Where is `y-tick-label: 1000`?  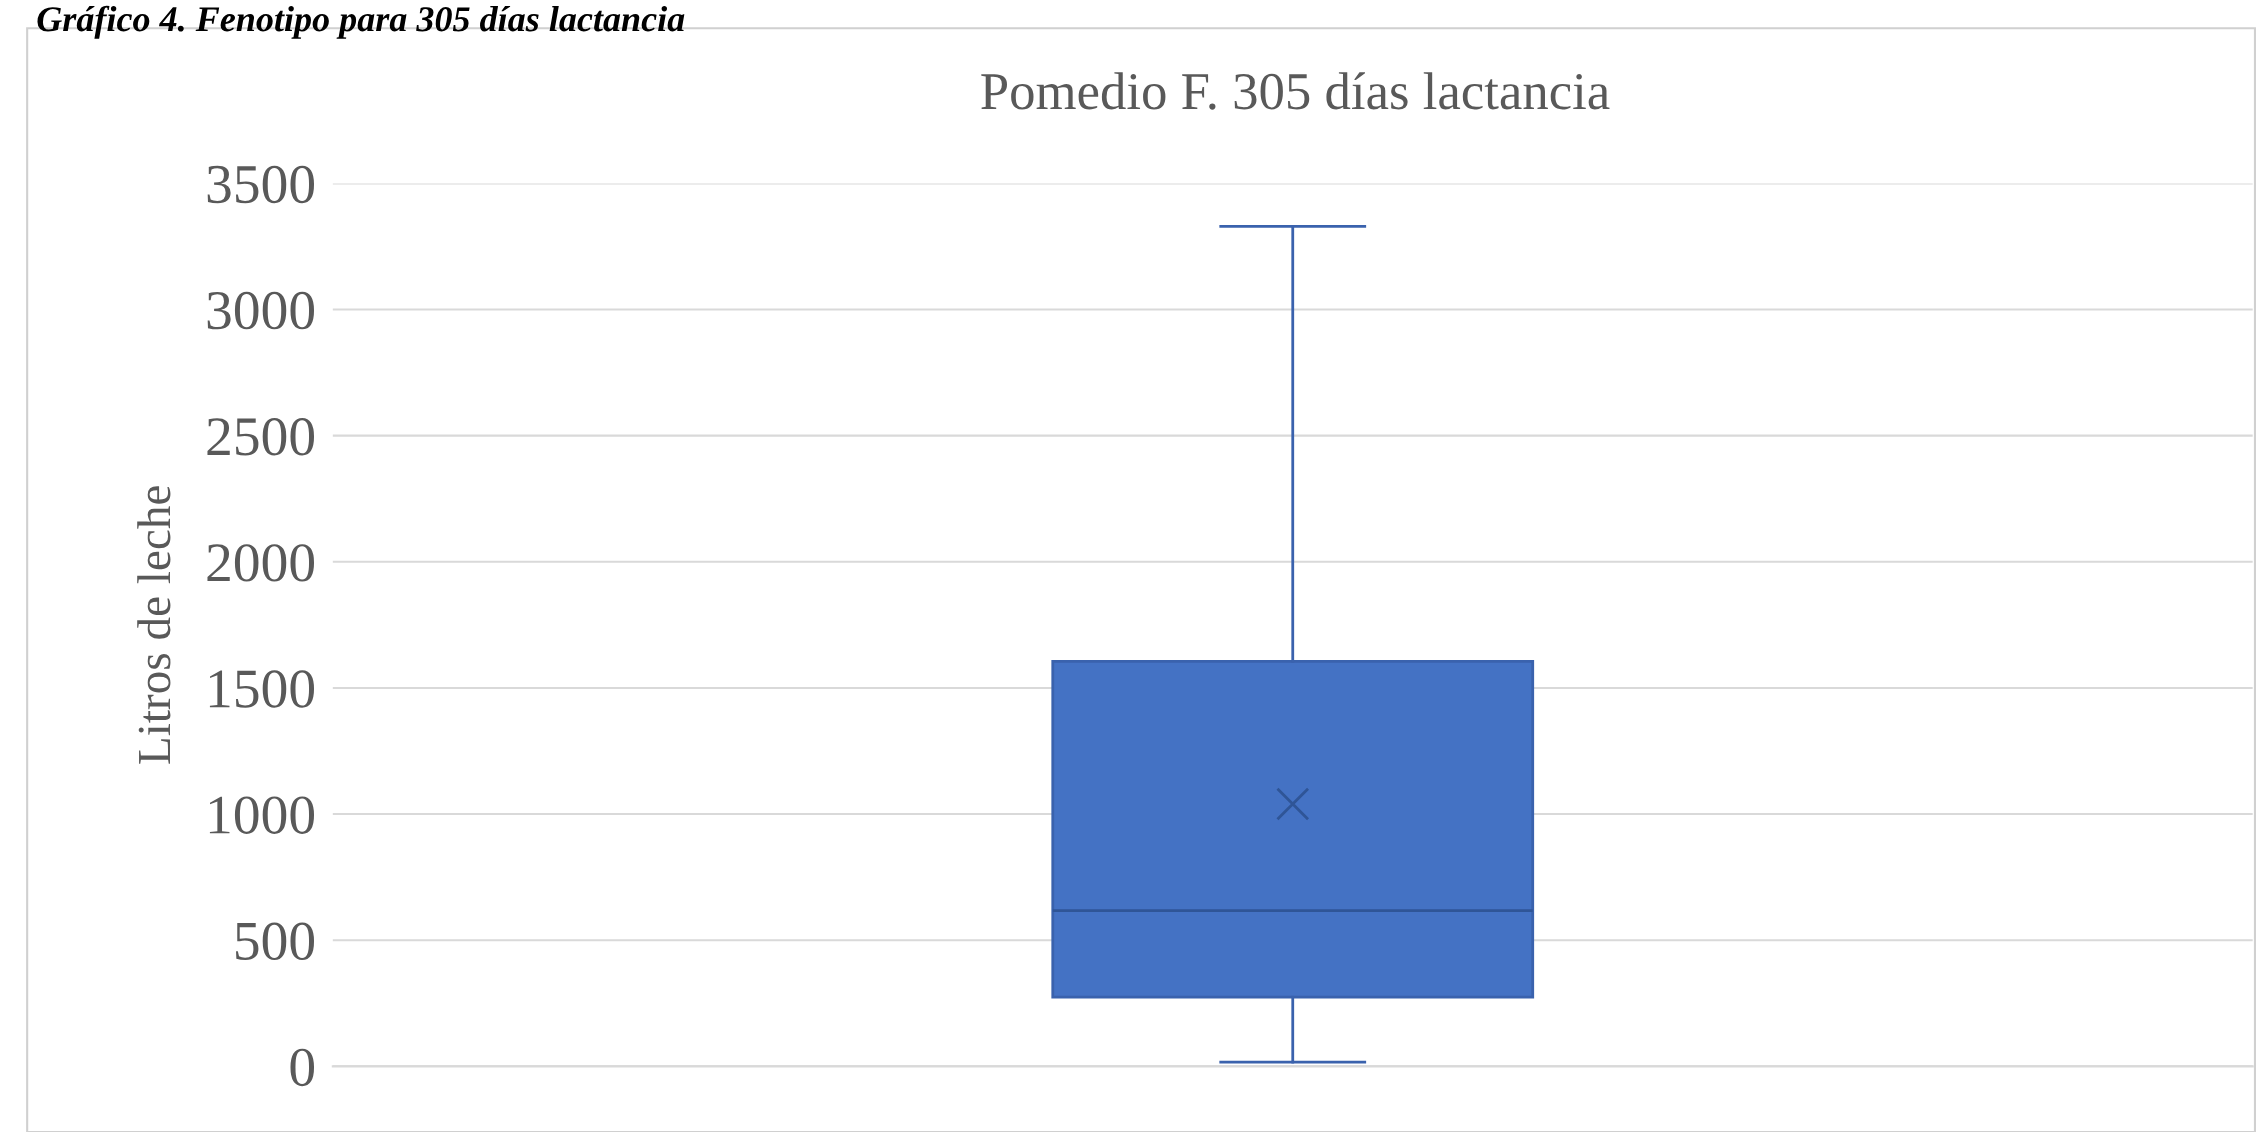
y-tick-label: 1000 is located at coordinates (262, 815).